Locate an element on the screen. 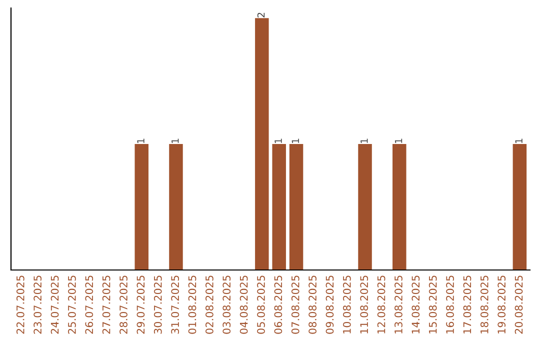  x-tick-label: 15.08.2025 is located at coordinates (432, 305).